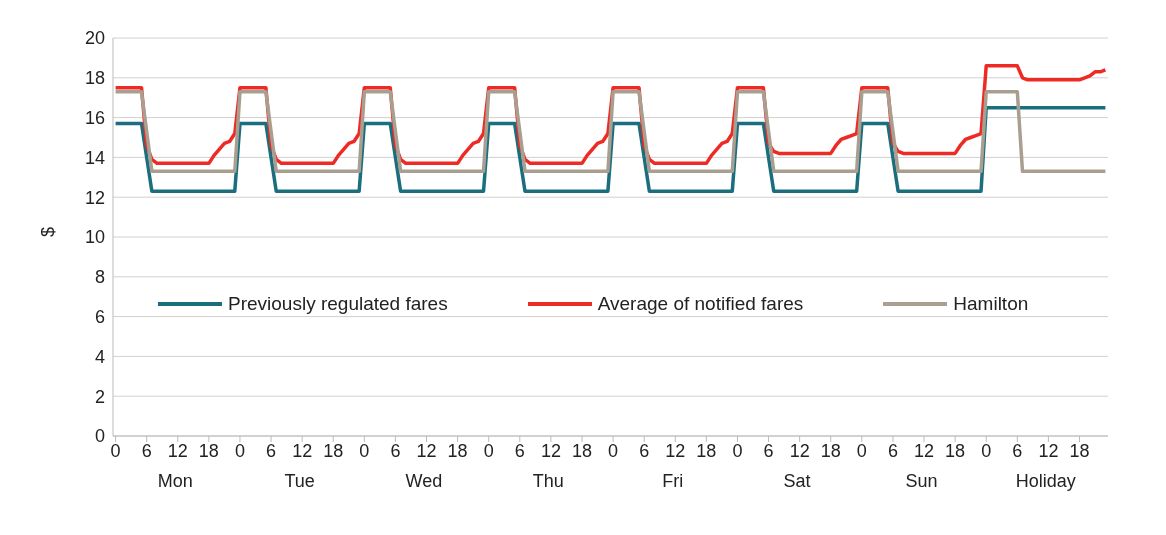  Describe the element at coordinates (94, 117) in the screenshot. I see `y-tick-label: 16` at that location.